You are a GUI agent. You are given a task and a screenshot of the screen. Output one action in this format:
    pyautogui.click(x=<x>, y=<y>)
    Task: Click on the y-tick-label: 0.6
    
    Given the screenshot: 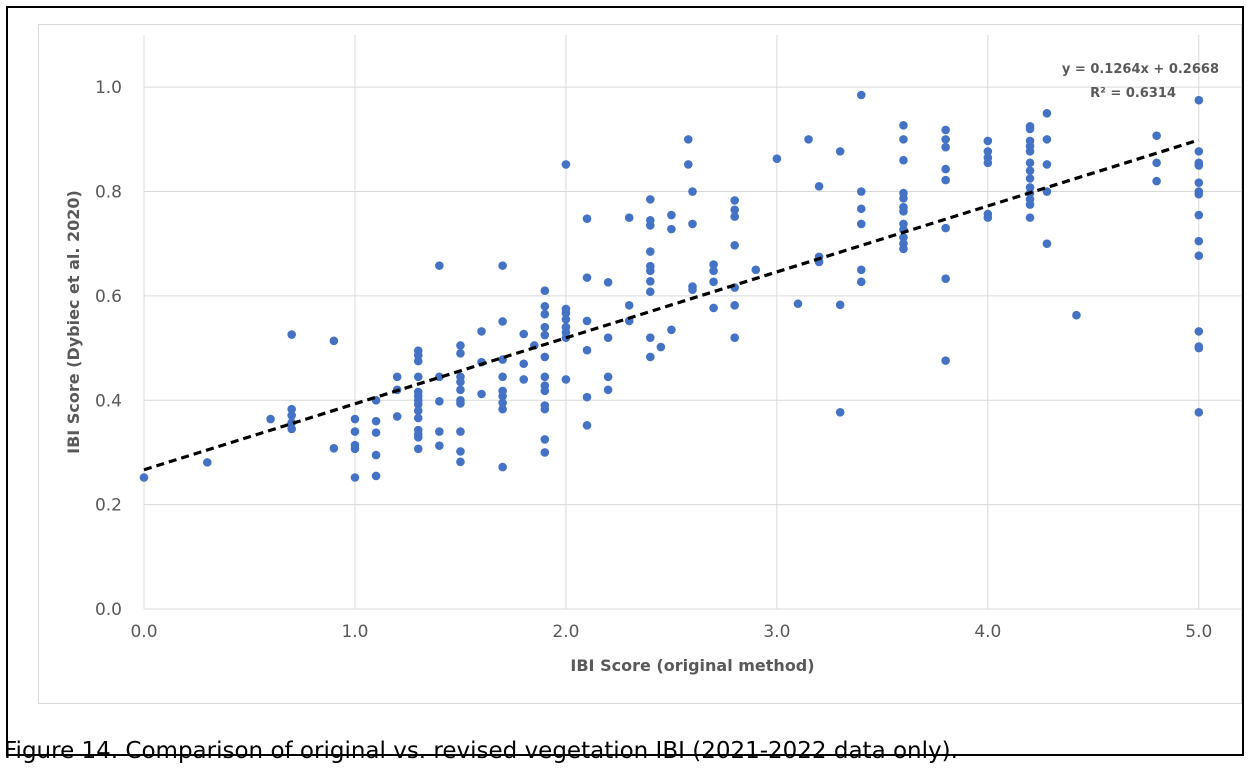 What is the action you would take?
    pyautogui.click(x=108, y=297)
    